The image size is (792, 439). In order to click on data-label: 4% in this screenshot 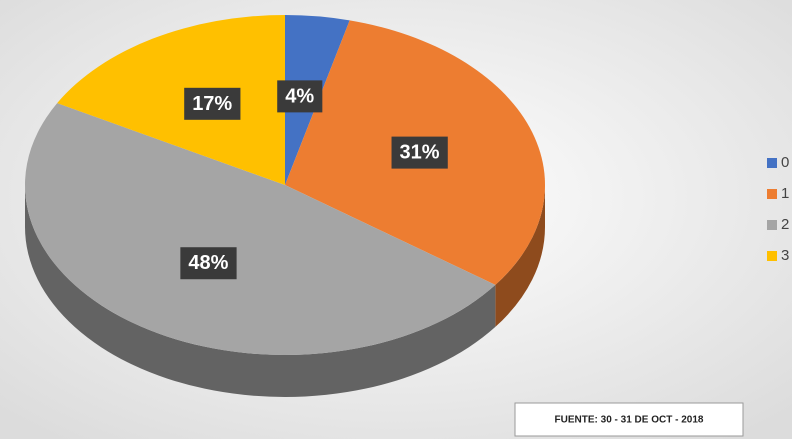, I will do `click(299, 96)`.